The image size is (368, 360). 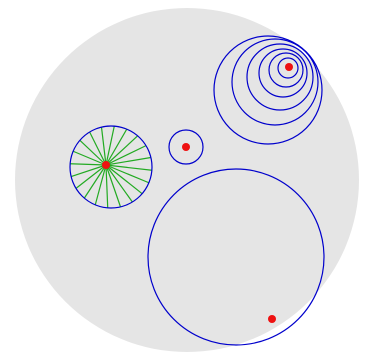 I want to click on ray-circle, so click(x=111, y=167).